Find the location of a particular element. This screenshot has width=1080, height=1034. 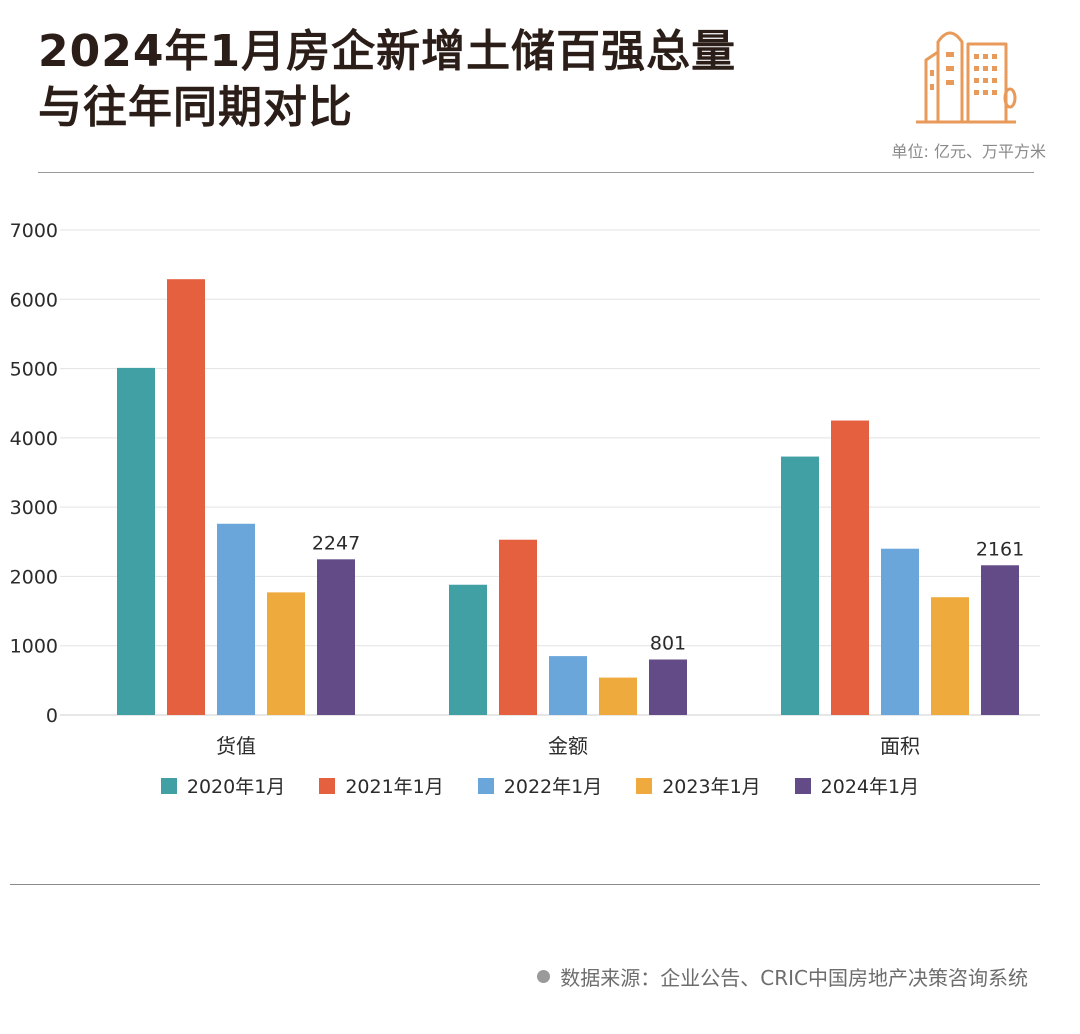

legend-label: 2021年1月 is located at coordinates (394, 787).